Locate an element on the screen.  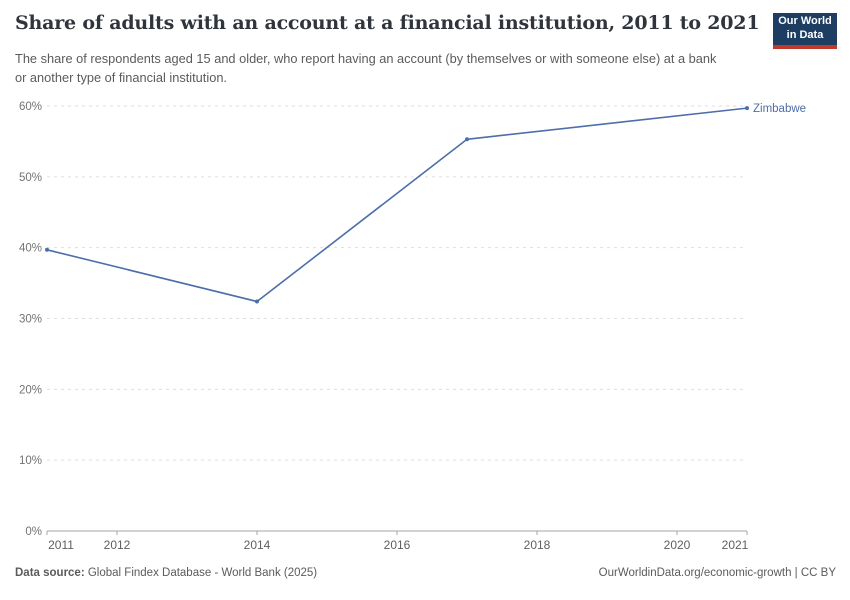
data-source-label: Data source: is located at coordinates (50, 573).